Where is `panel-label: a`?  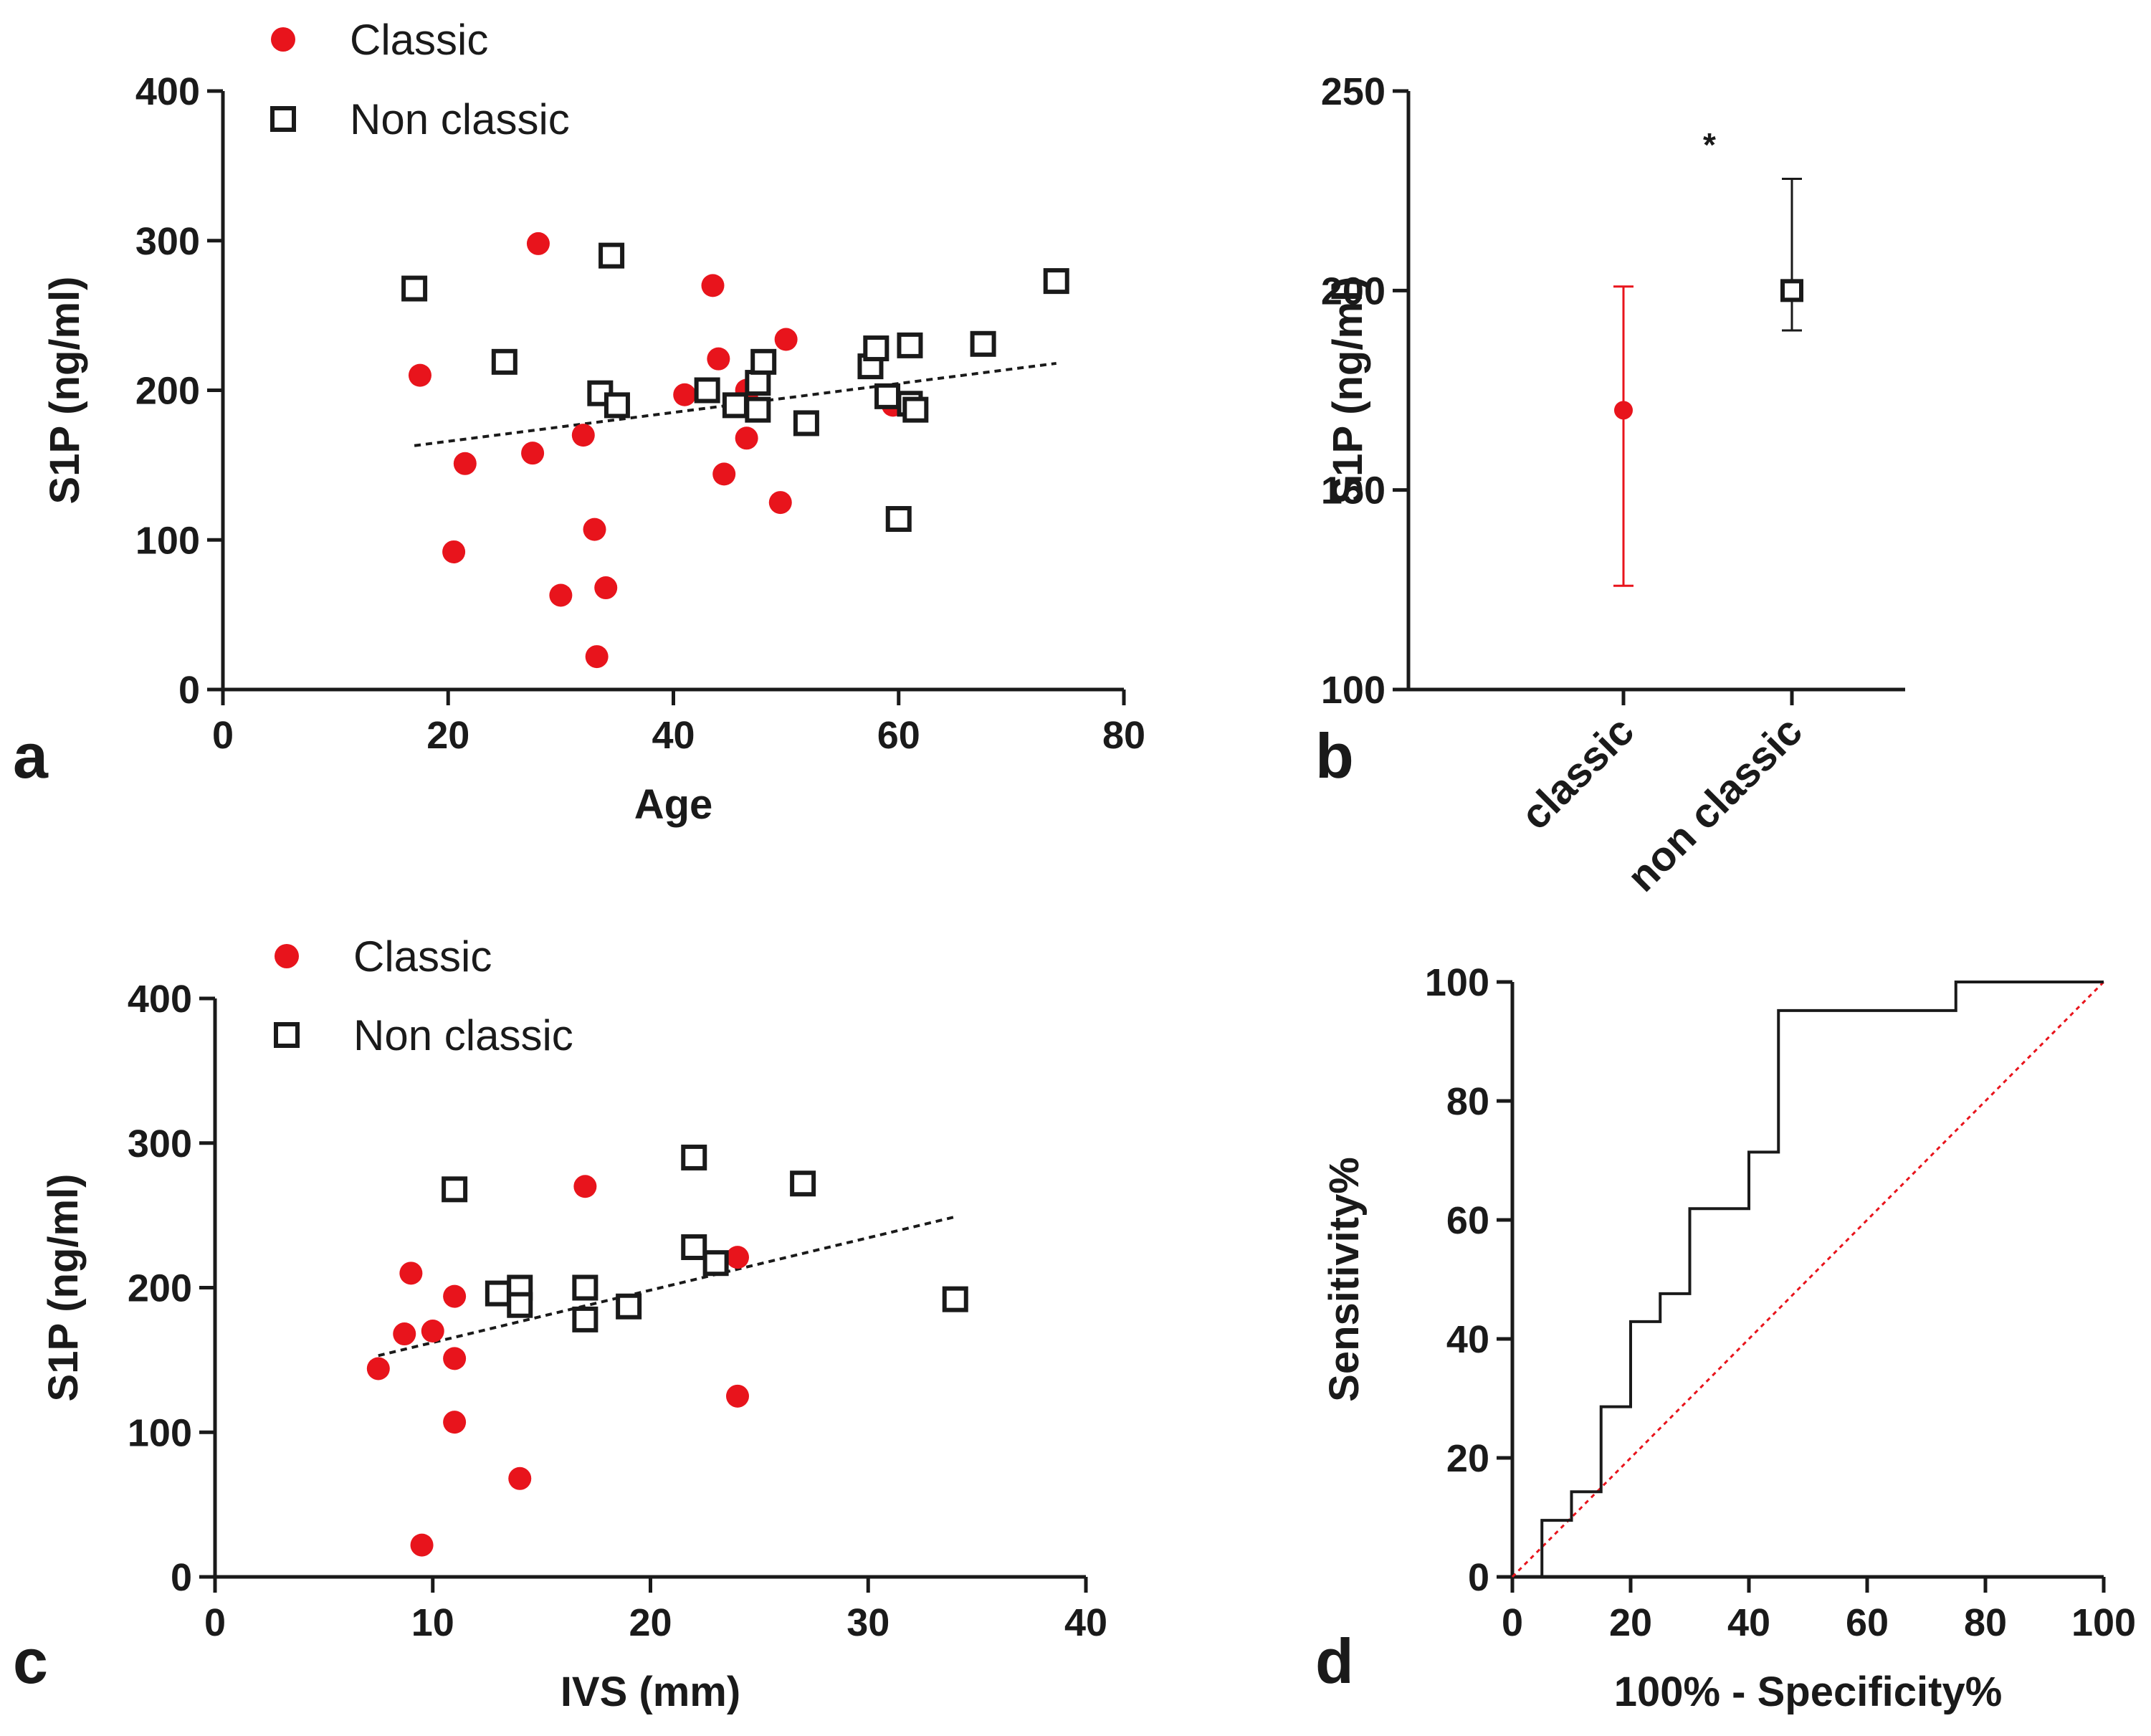
panel-label: a is located at coordinates (31, 755).